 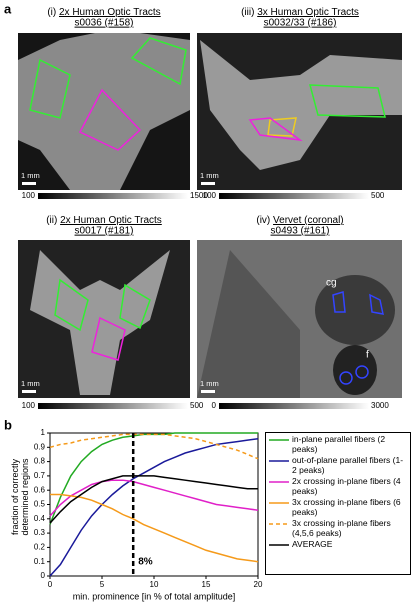 What do you see at coordinates (348, 465) in the screenshot?
I see `legend-label: out-of-plane parallel fibers (1-2 peaks)` at bounding box center [348, 465].